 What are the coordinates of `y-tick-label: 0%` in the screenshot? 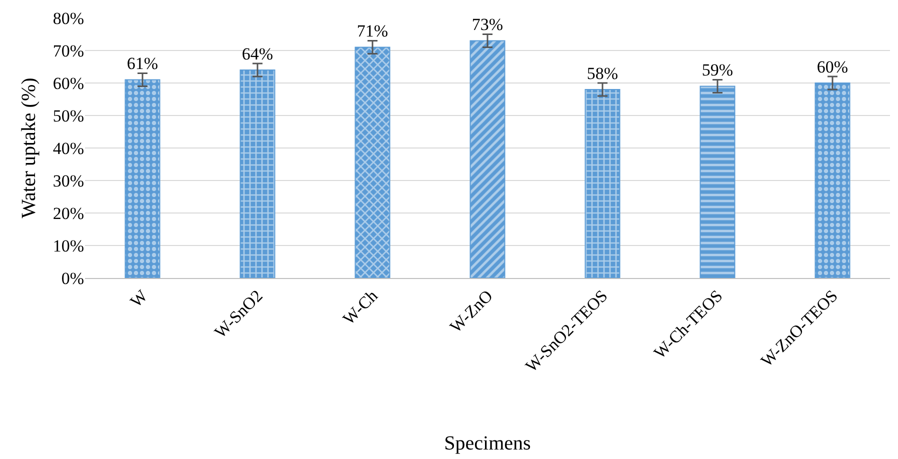 It's located at (72, 278).